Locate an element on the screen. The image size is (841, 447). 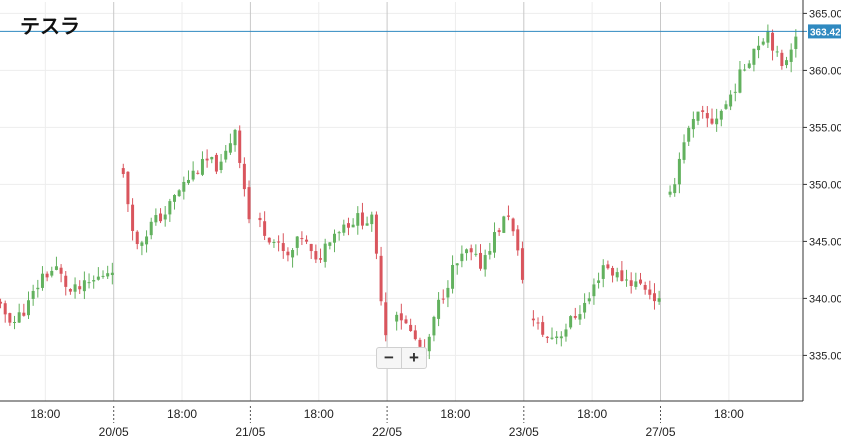
x-tick-label: 22/05 is located at coordinates (387, 432).